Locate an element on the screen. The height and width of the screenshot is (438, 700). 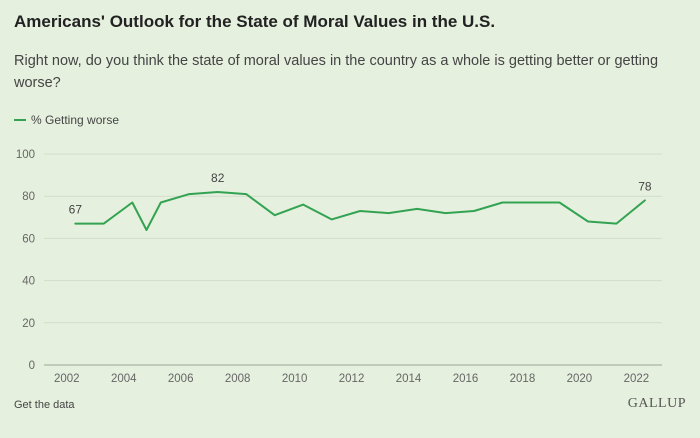
y-tick-label: 40 is located at coordinates (28, 282).